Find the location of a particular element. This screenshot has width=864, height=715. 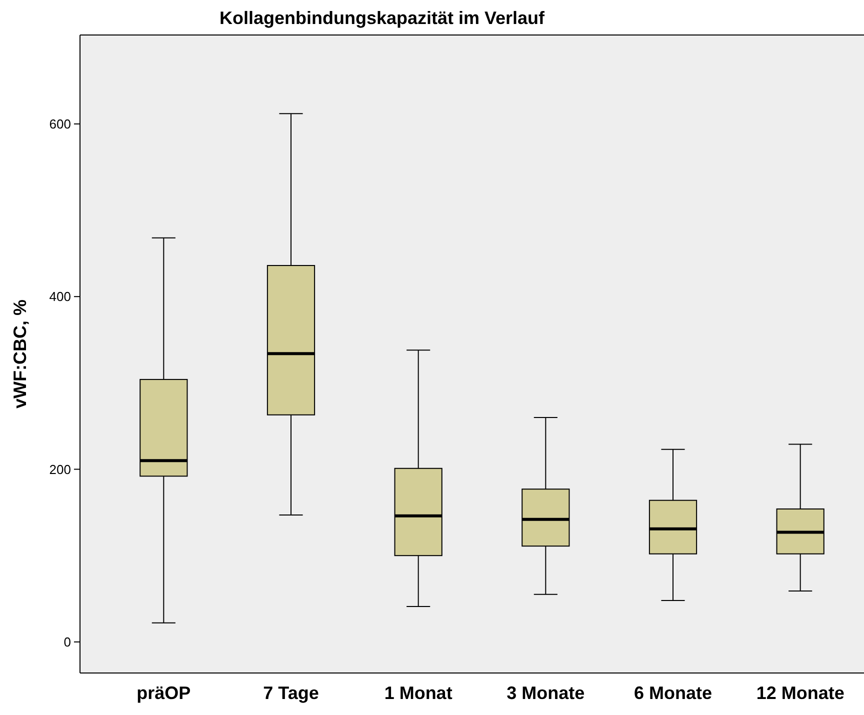

y-tick-label: 0 is located at coordinates (67, 642).